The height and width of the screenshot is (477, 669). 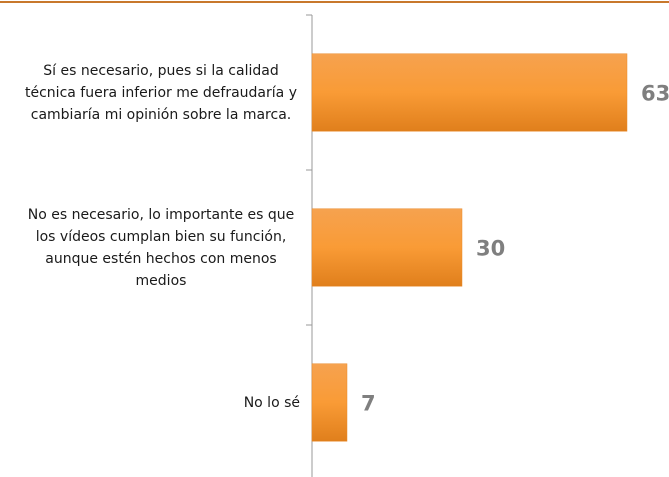 I want to click on category-label: No lo sé, so click(x=271, y=402).